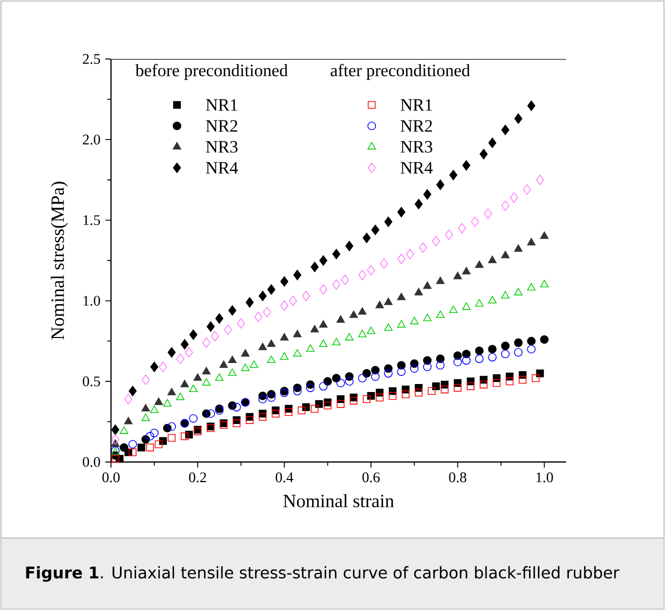 The height and width of the screenshot is (610, 665). I want to click on y-axis-title: Nominal stress(MPa), so click(59, 261).